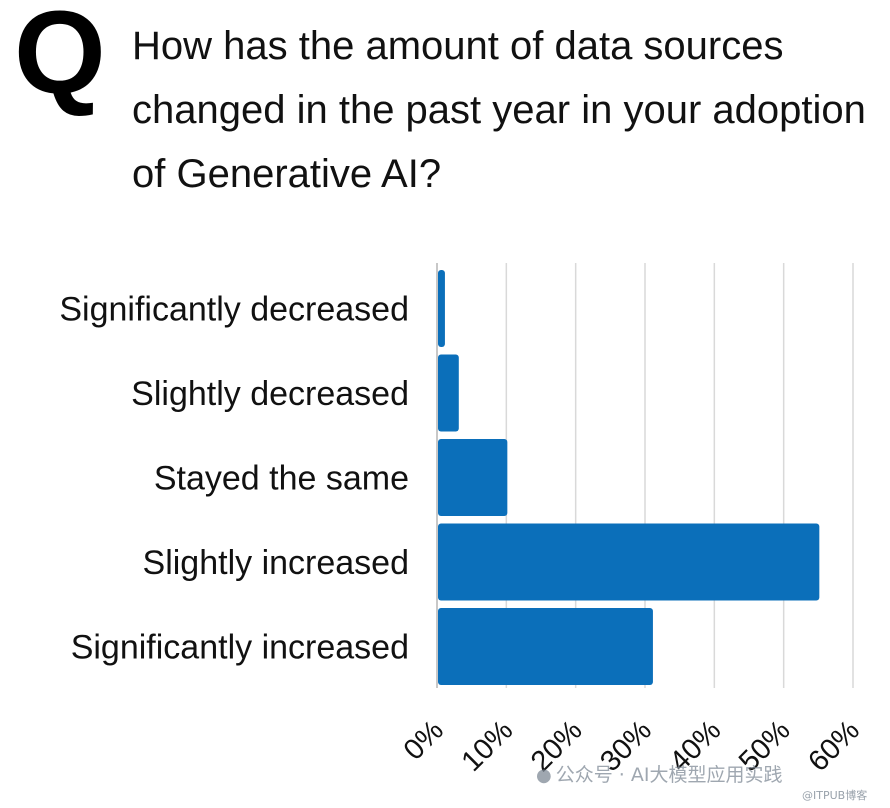 This screenshot has width=890, height=808. What do you see at coordinates (835, 795) in the screenshot?
I see `watermark-source: @ITPUB博客` at bounding box center [835, 795].